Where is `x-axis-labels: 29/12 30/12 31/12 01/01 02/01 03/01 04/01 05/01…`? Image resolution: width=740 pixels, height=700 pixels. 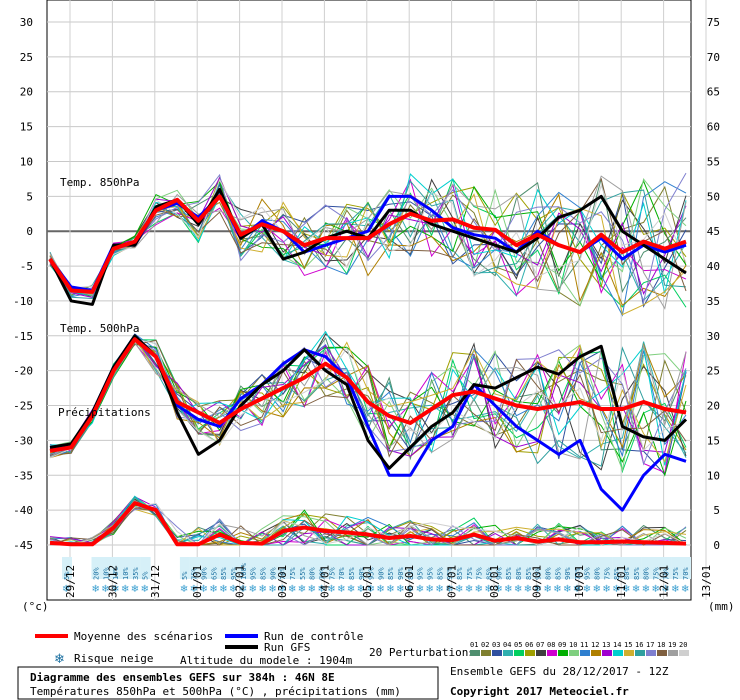
x-axis-labels: 29/12 30/12 31/12 01/01 02/01 03/01 04/01 05/01… is located at coordinates (388, 581).